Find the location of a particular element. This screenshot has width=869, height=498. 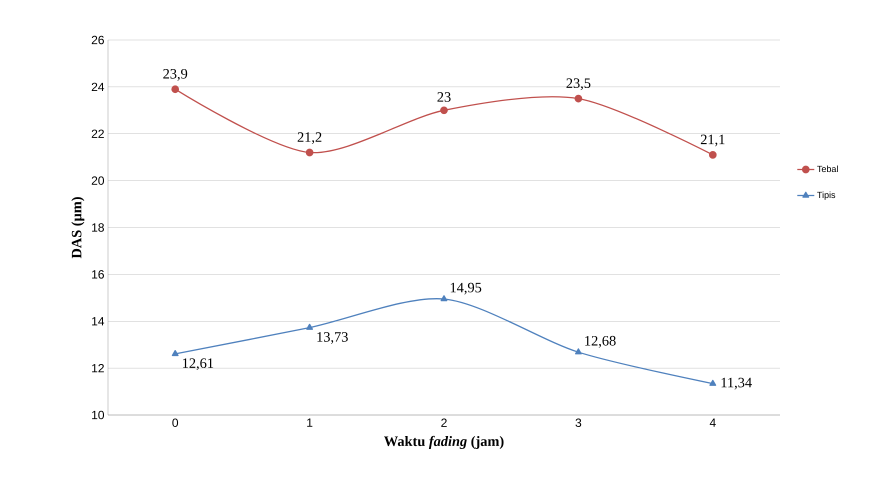

y-tick-label: 16 is located at coordinates (98, 274).